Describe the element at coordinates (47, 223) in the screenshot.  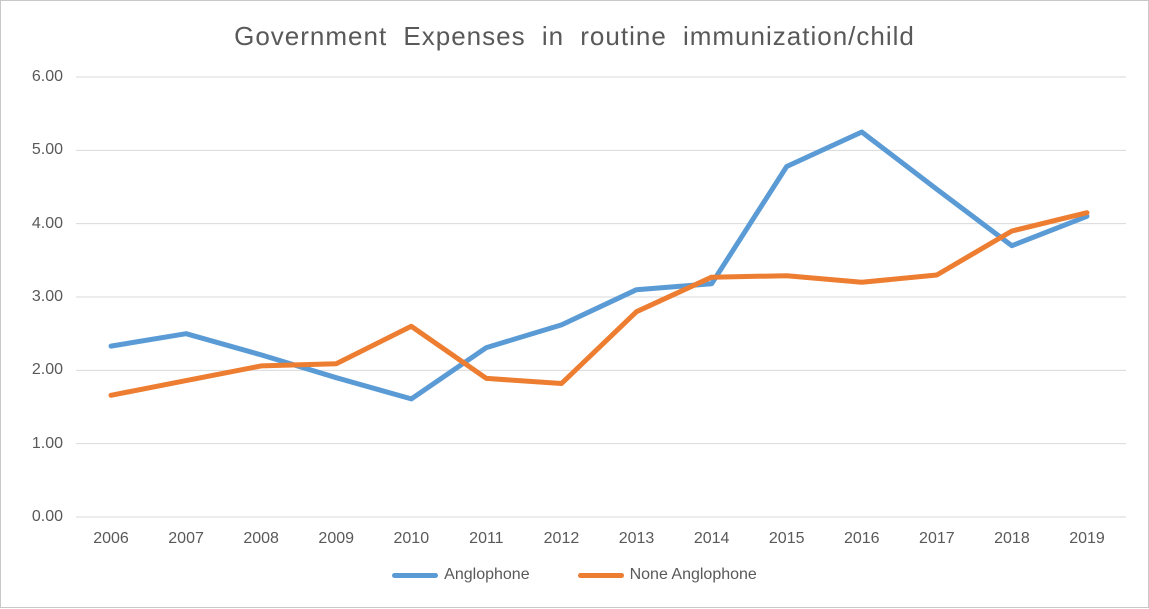
I see `y-tick-label: 4.00` at that location.